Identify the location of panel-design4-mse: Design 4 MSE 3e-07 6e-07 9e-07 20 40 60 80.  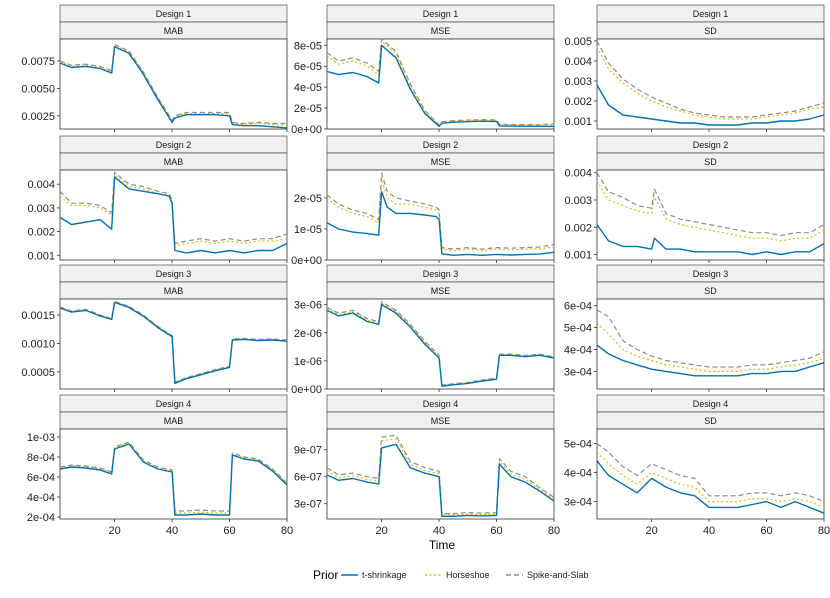
(427, 465).